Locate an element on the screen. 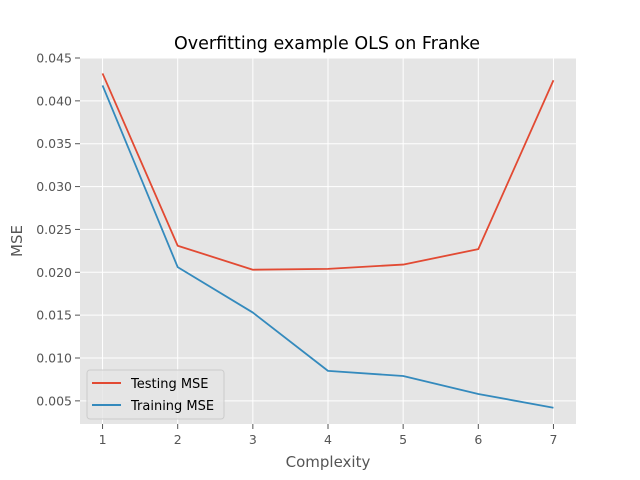 This screenshot has height=480, width=640. chart-title: Overfitting example OLS on Franke is located at coordinates (327, 44).